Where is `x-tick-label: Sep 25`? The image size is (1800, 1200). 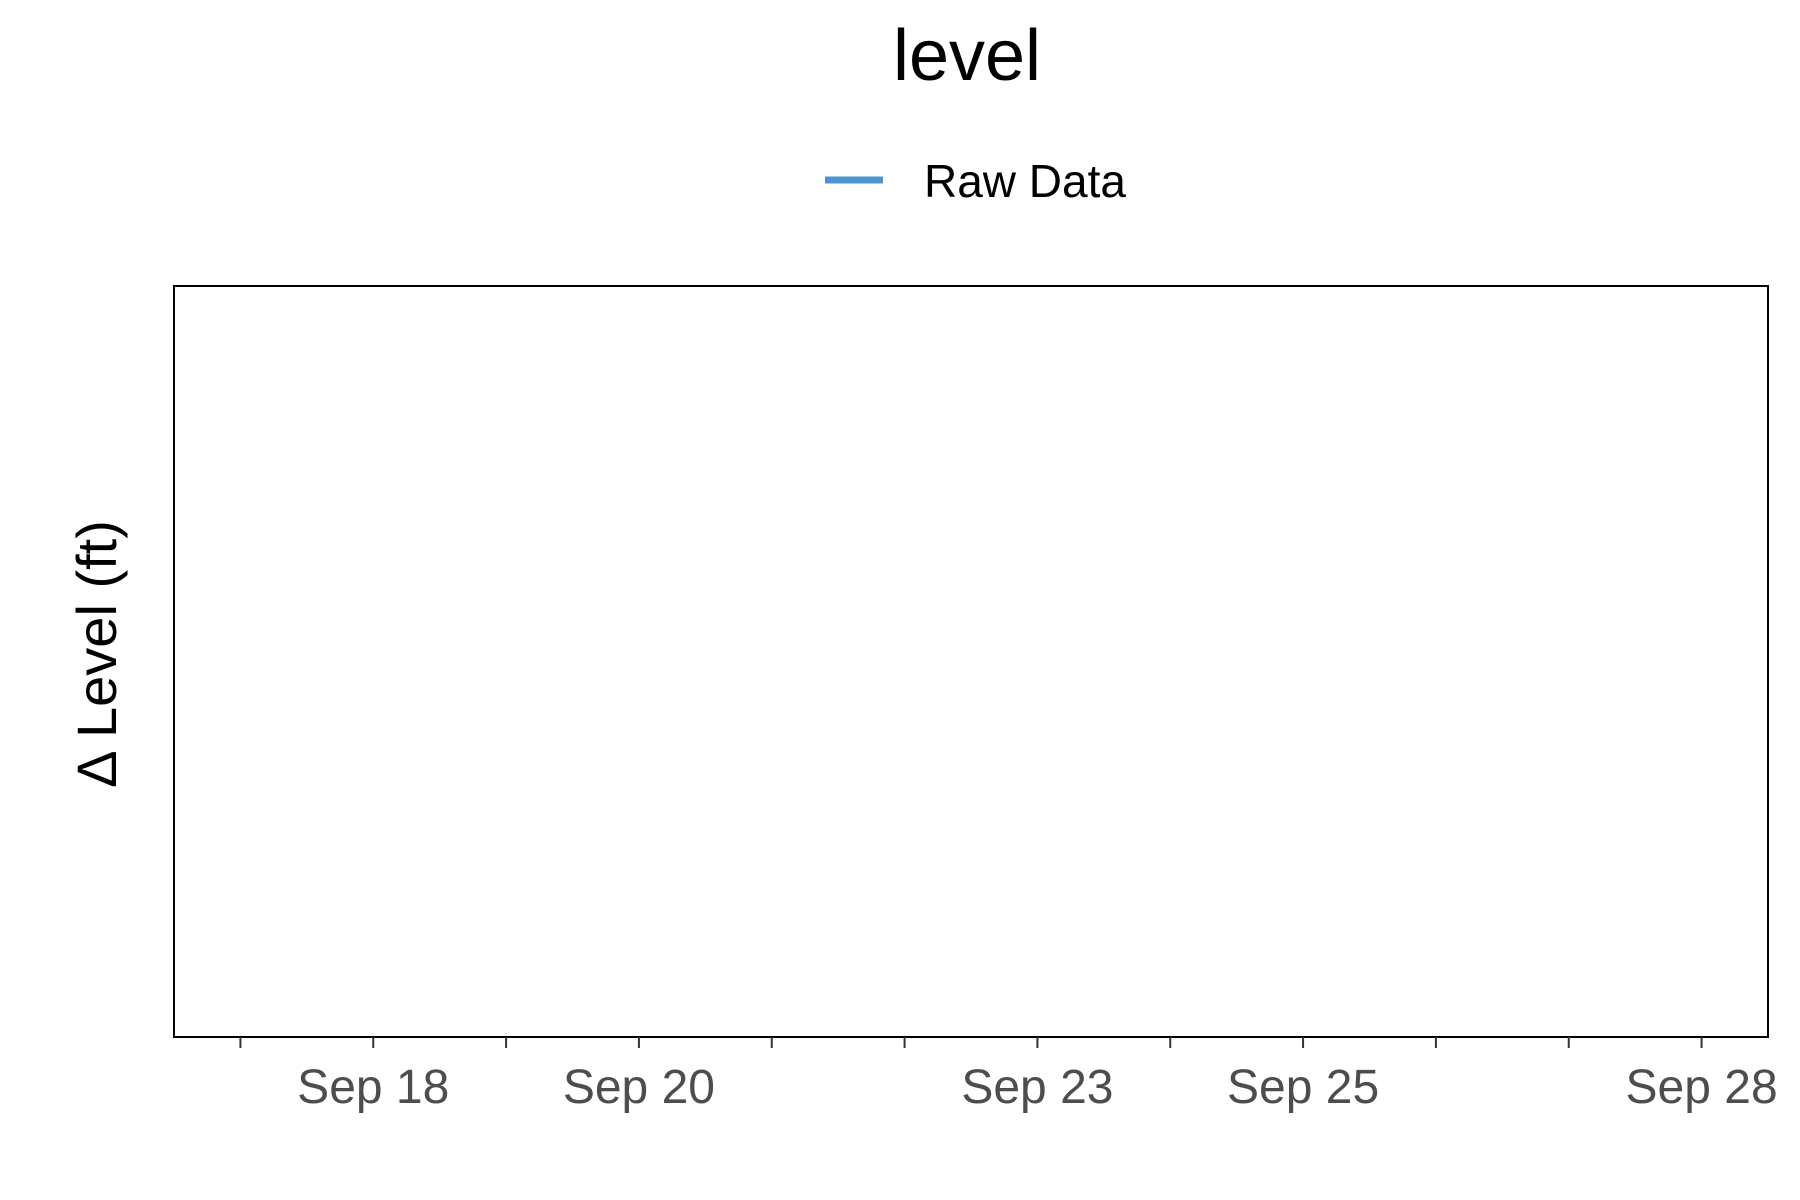 x-tick-label: Sep 25 is located at coordinates (1303, 1087).